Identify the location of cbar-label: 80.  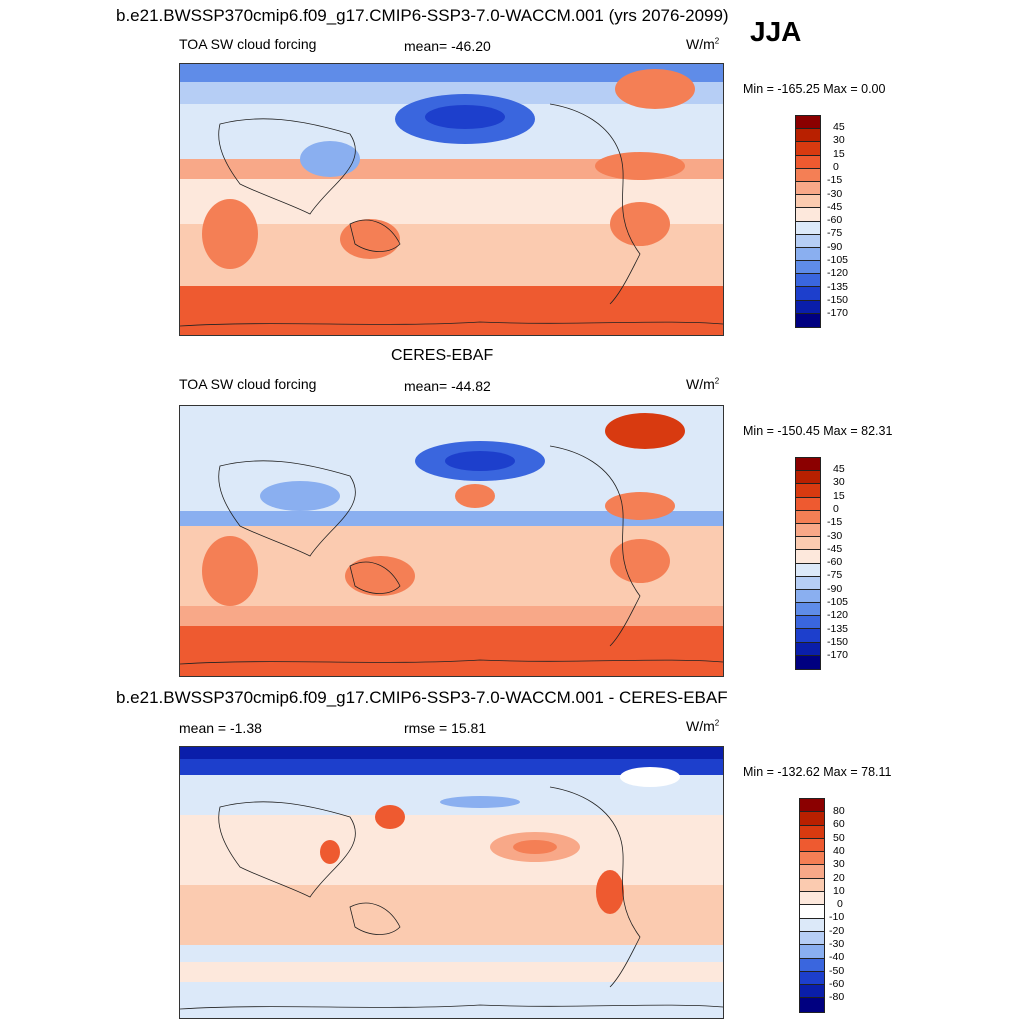
(839, 811).